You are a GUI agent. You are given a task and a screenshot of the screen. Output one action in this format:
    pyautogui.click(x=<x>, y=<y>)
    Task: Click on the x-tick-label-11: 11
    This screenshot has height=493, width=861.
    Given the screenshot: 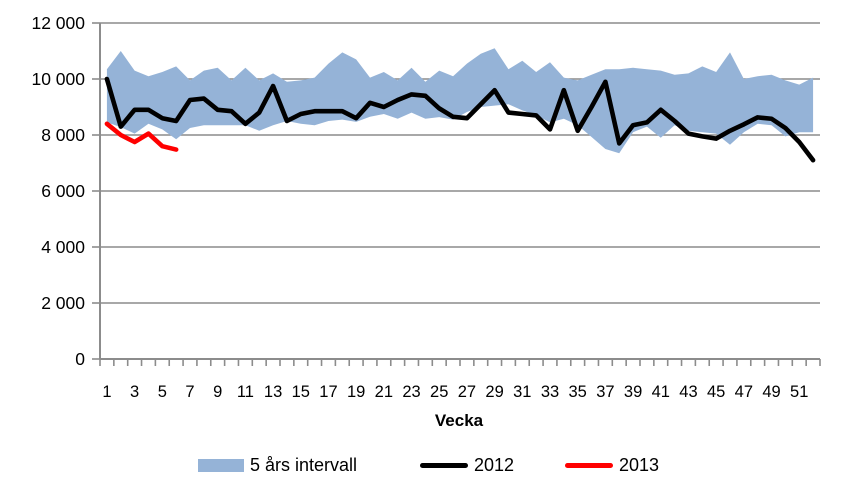 What is the action you would take?
    pyautogui.click(x=245, y=392)
    